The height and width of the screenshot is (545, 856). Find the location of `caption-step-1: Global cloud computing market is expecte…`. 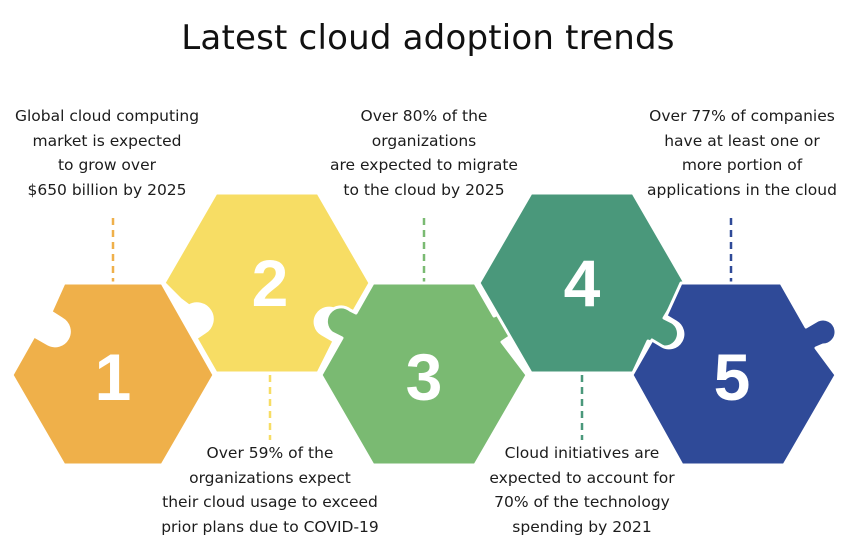

caption-step-1: Global cloud computing market is expecte… is located at coordinates (107, 153).